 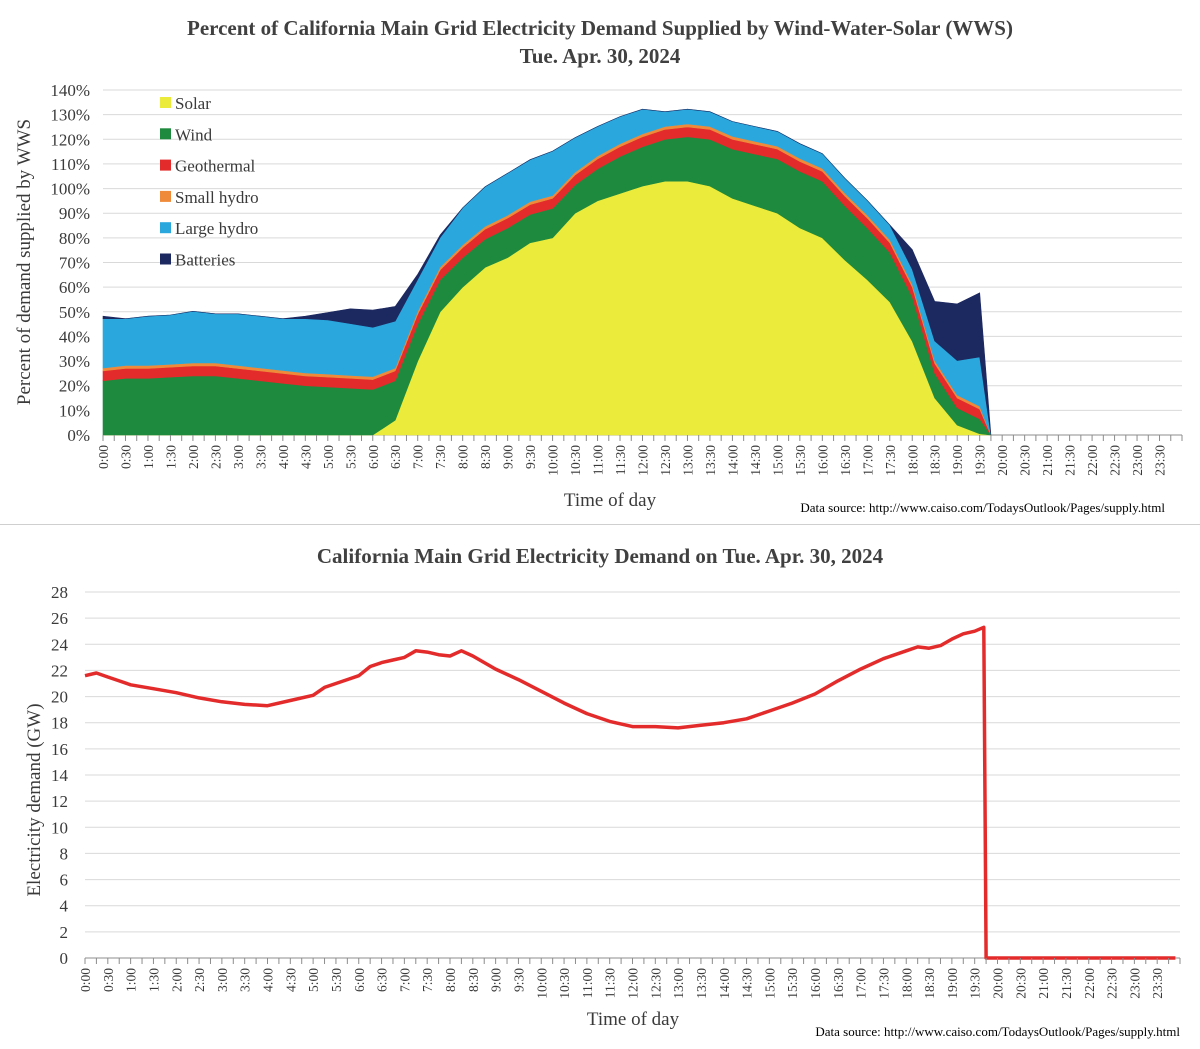 What do you see at coordinates (541, 983) in the screenshot?
I see `chart2-x-tick-label: 10:00` at bounding box center [541, 983].